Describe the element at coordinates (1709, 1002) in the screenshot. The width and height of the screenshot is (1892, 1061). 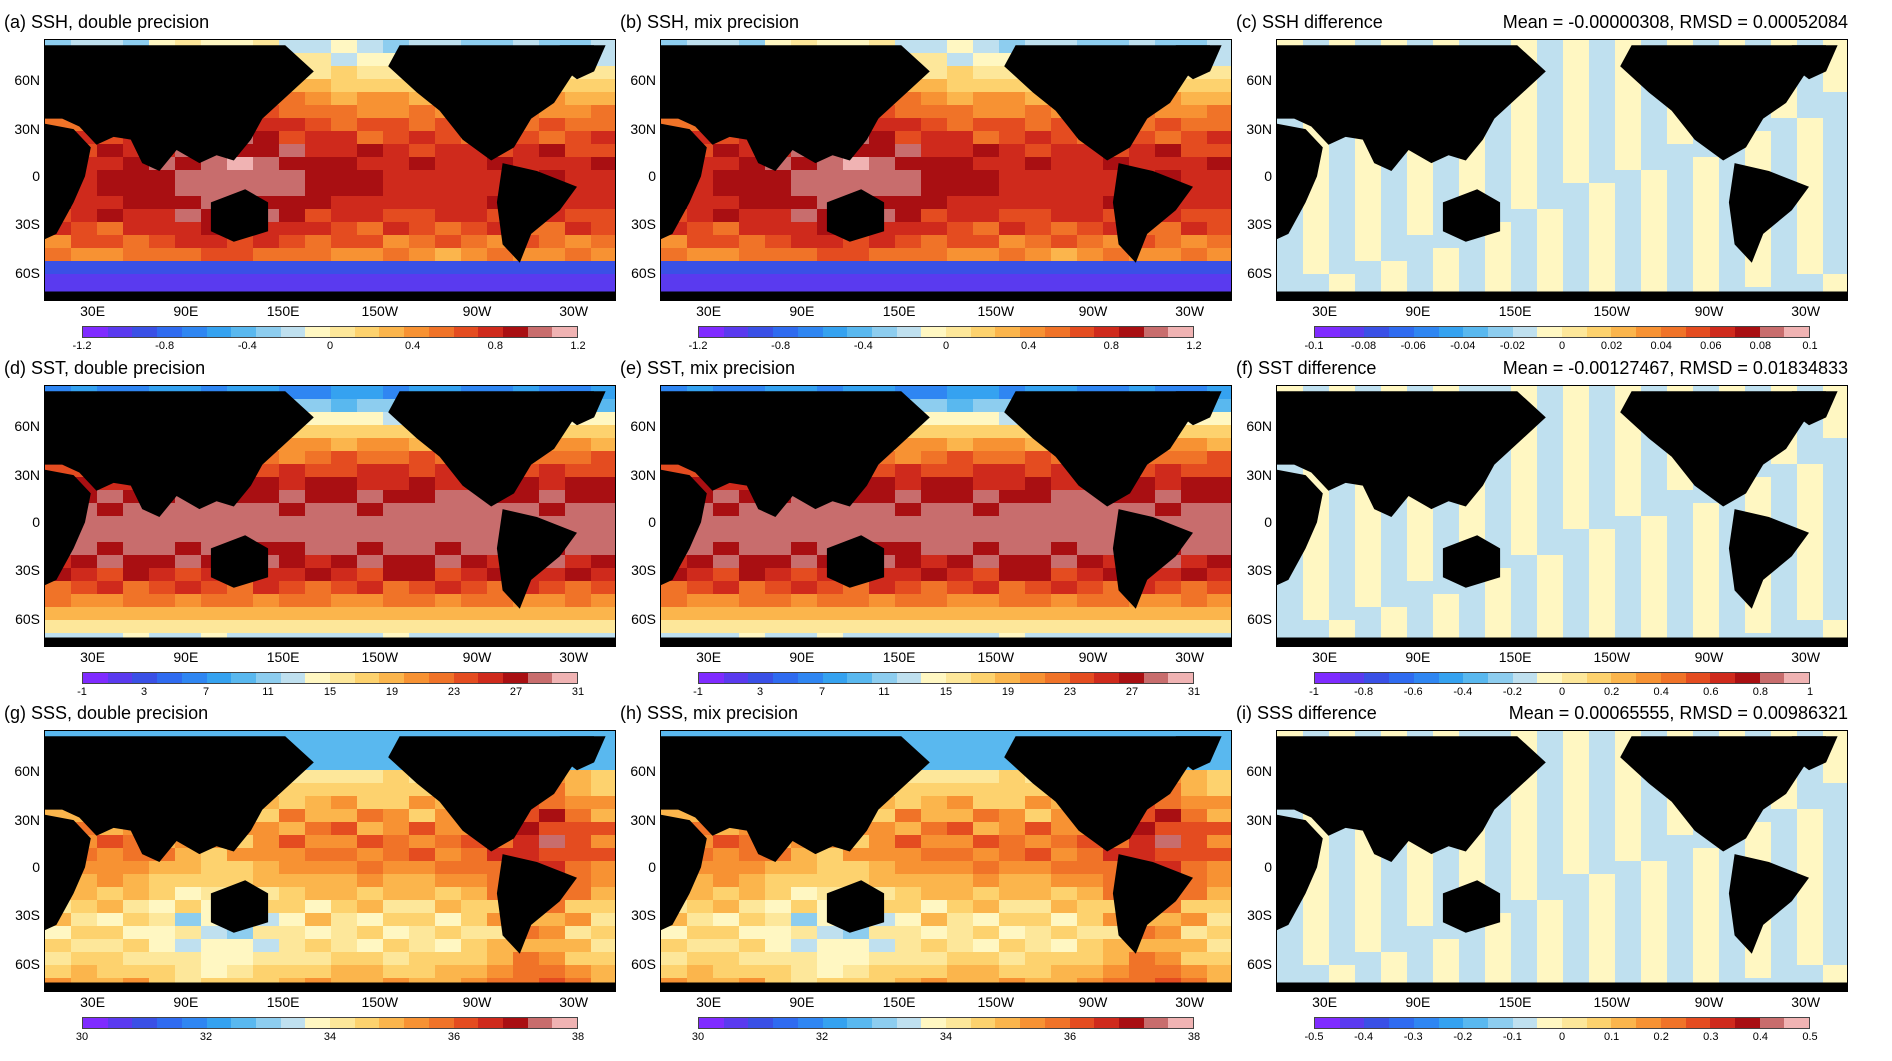
I see `lon-label: 90W` at that location.